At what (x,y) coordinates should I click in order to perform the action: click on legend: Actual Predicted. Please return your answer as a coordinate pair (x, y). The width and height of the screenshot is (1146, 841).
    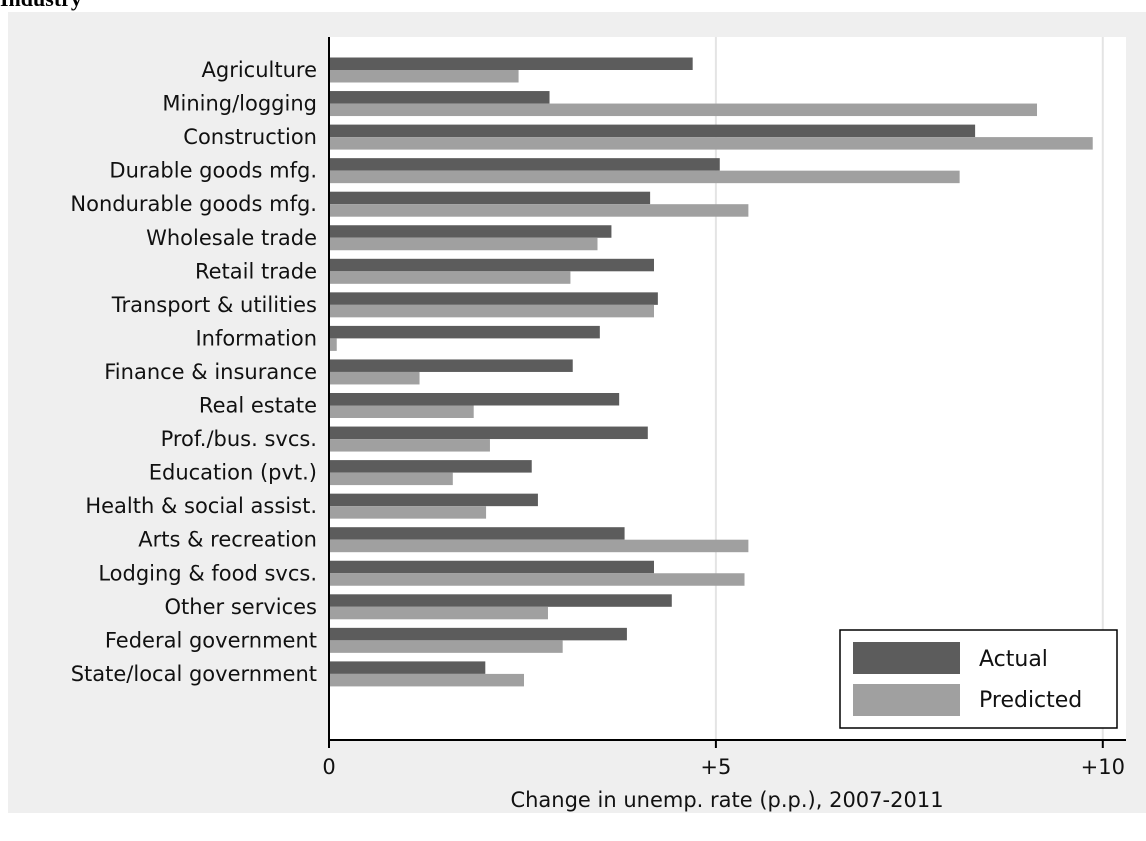
    Looking at the image, I should click on (978, 679).